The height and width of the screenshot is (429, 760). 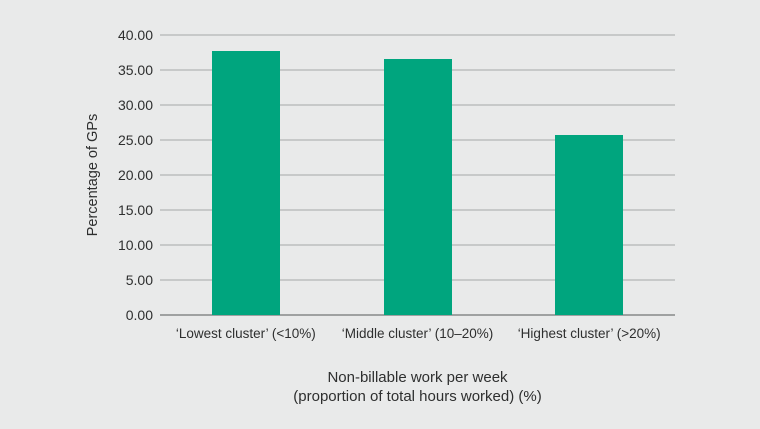 What do you see at coordinates (135, 140) in the screenshot?
I see `y-tick-label-25: 25.00` at bounding box center [135, 140].